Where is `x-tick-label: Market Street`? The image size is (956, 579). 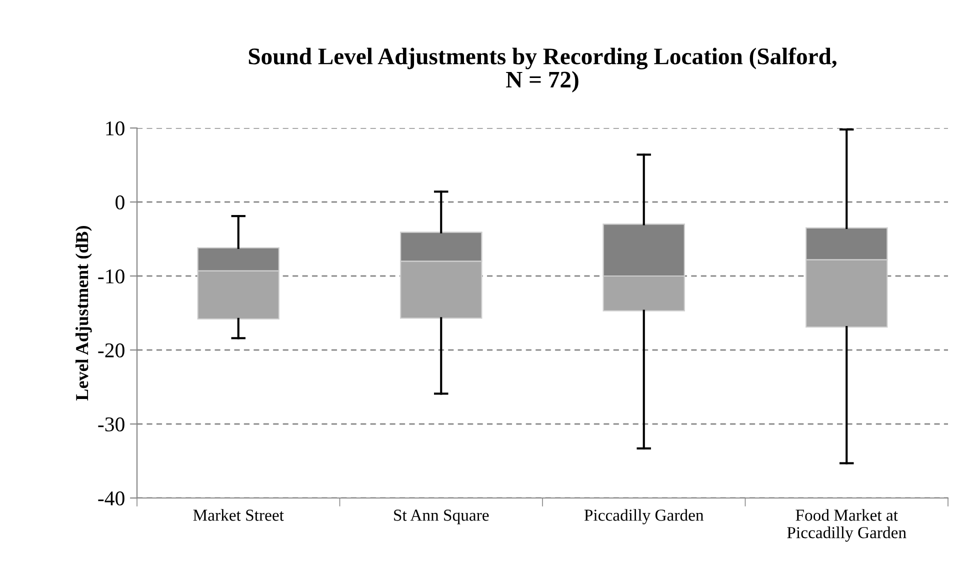 x-tick-label: Market Street is located at coordinates (238, 515).